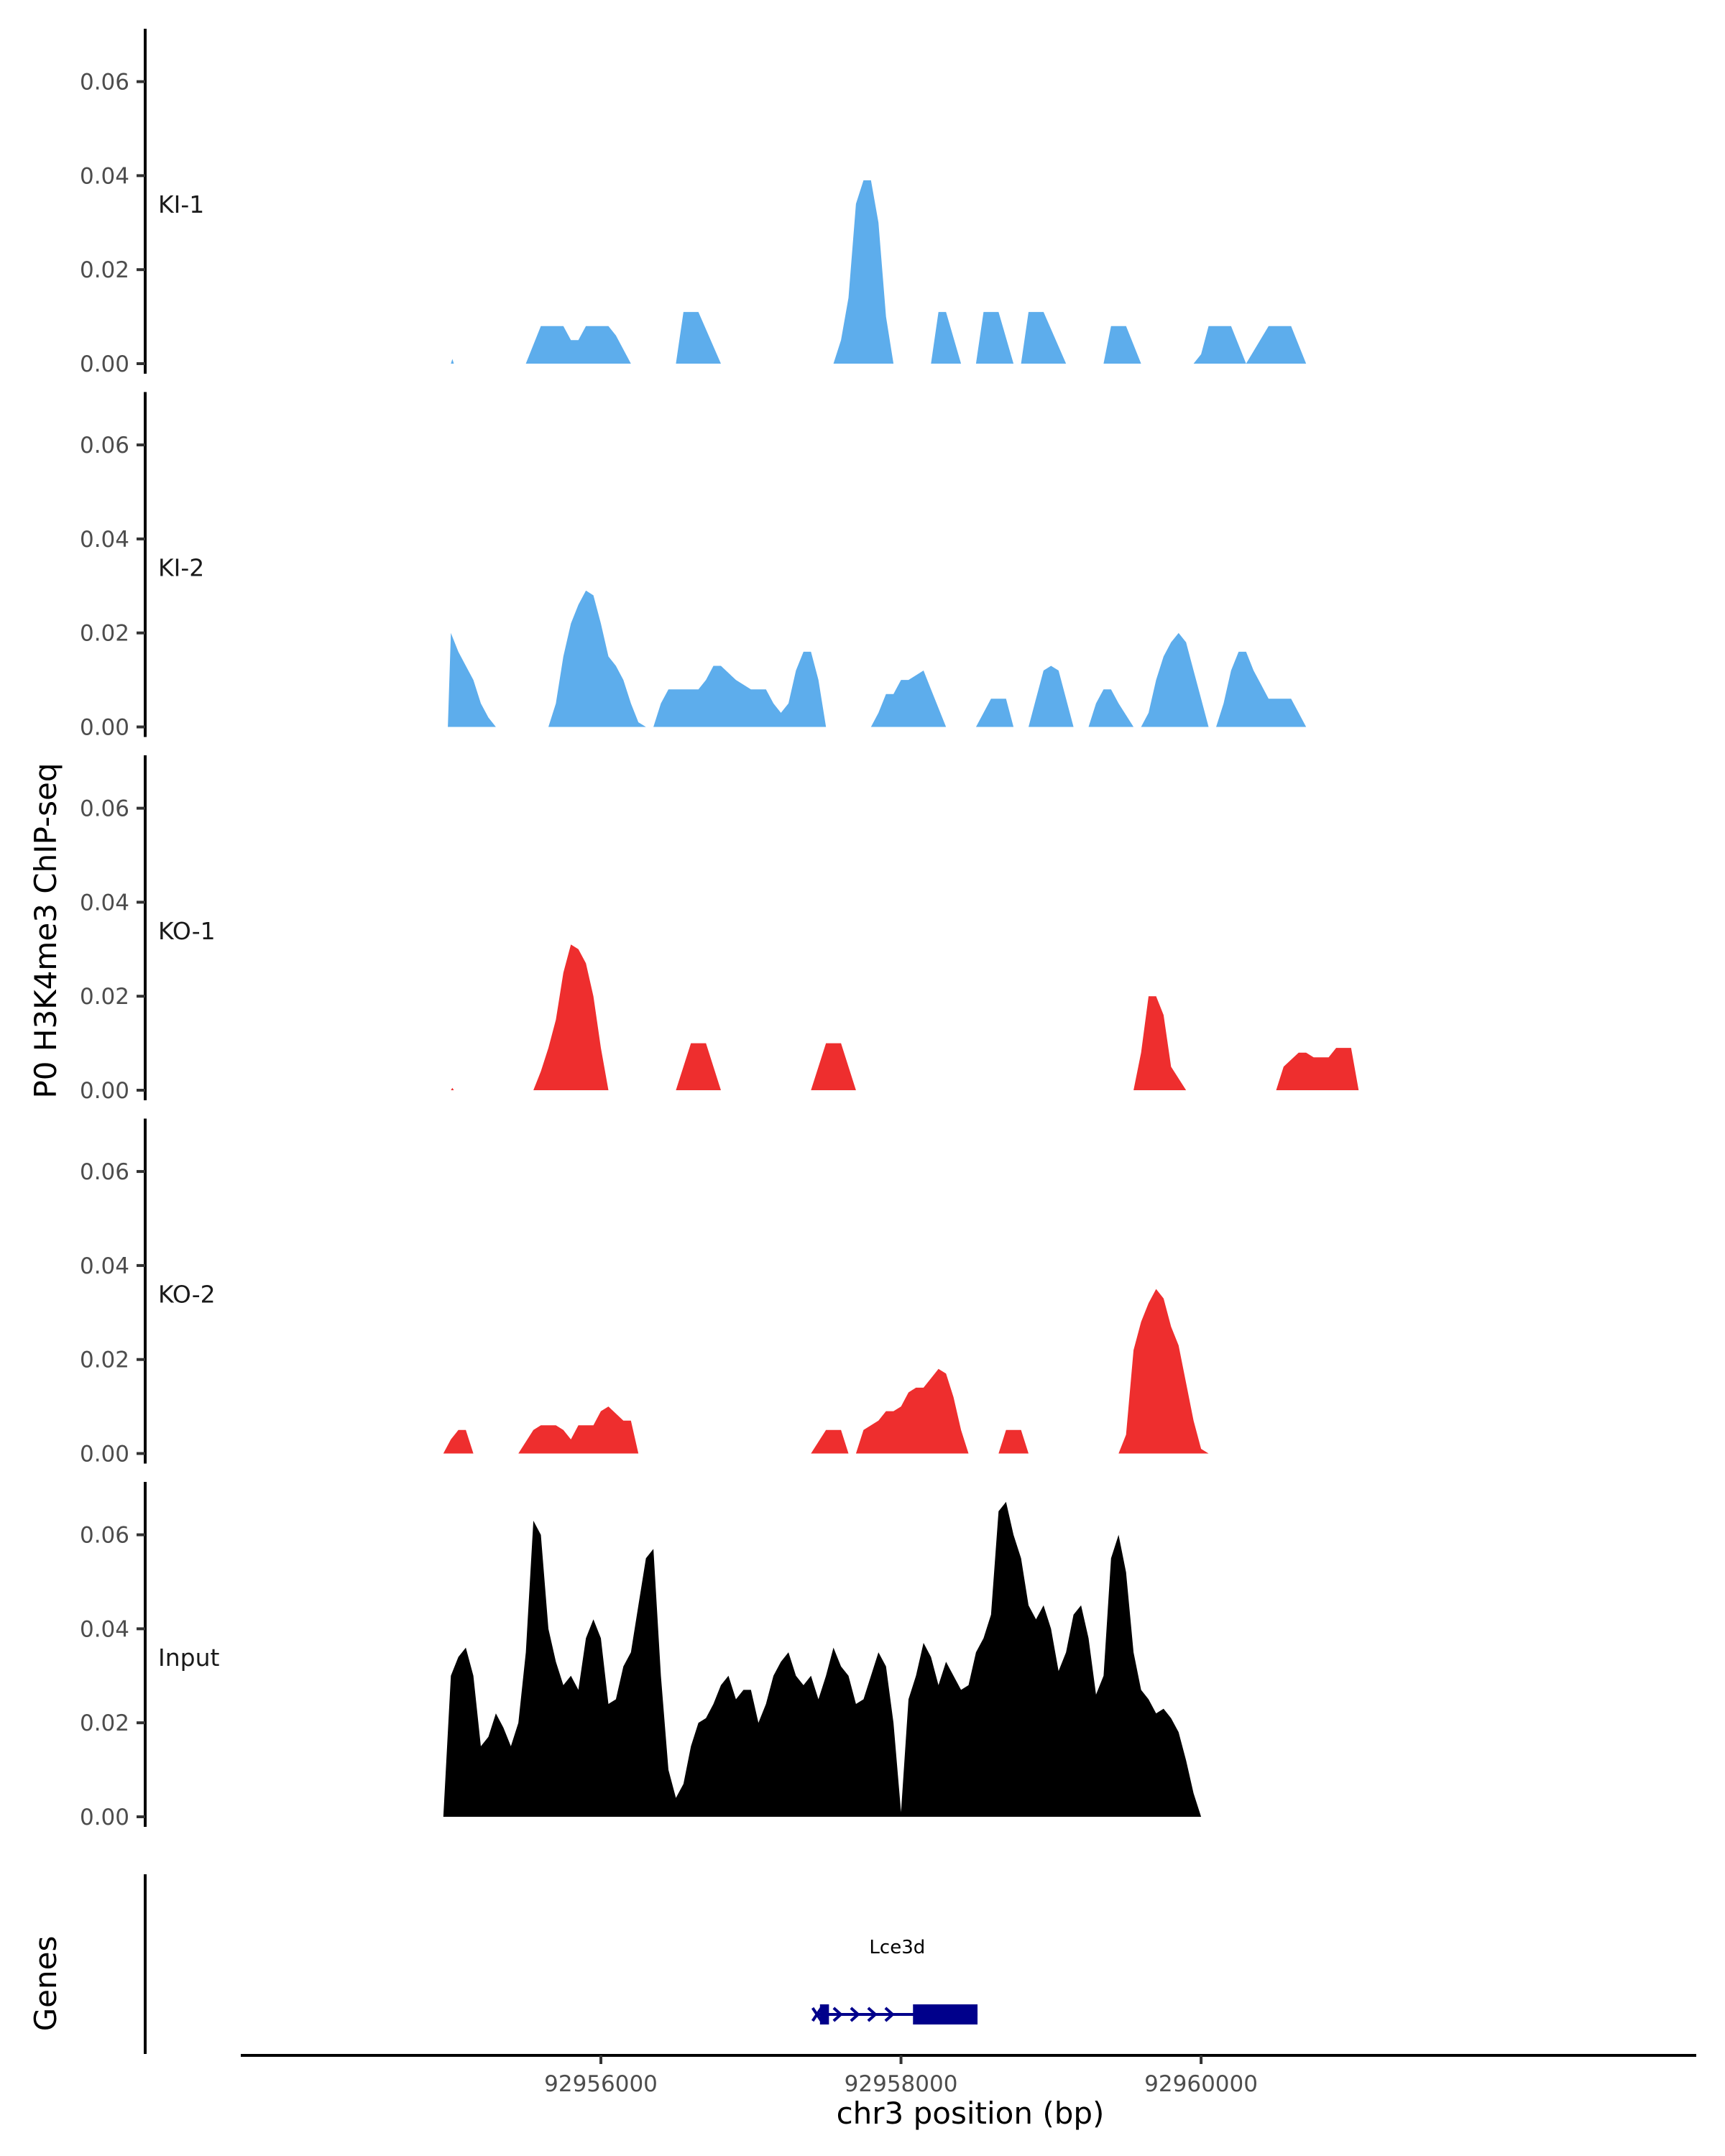 Image resolution: width=1725 pixels, height=2156 pixels. I want to click on track-label: KI-1, so click(181, 204).